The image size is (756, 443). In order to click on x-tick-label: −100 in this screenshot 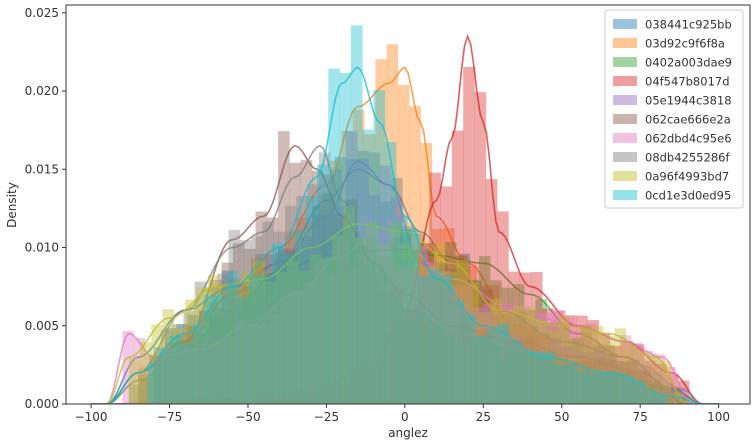, I will do `click(91, 417)`.